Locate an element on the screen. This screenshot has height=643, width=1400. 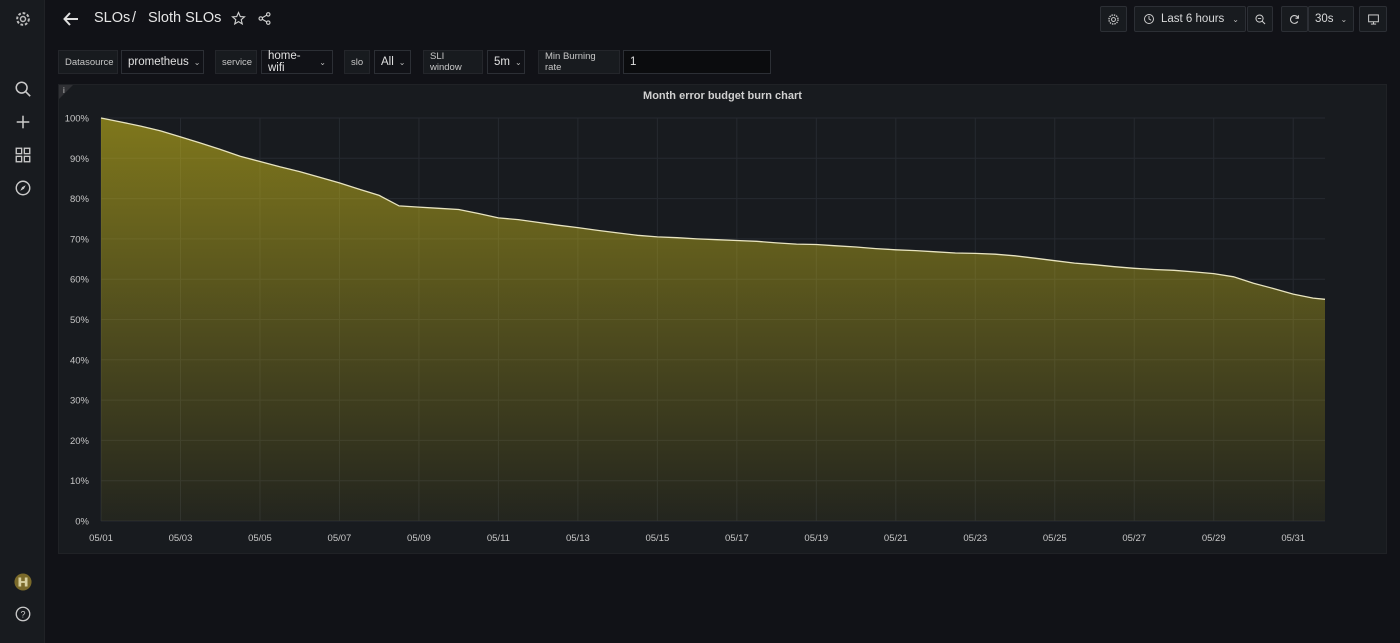
variable-select-datasource: prometheus ⌄ is located at coordinates (162, 62).